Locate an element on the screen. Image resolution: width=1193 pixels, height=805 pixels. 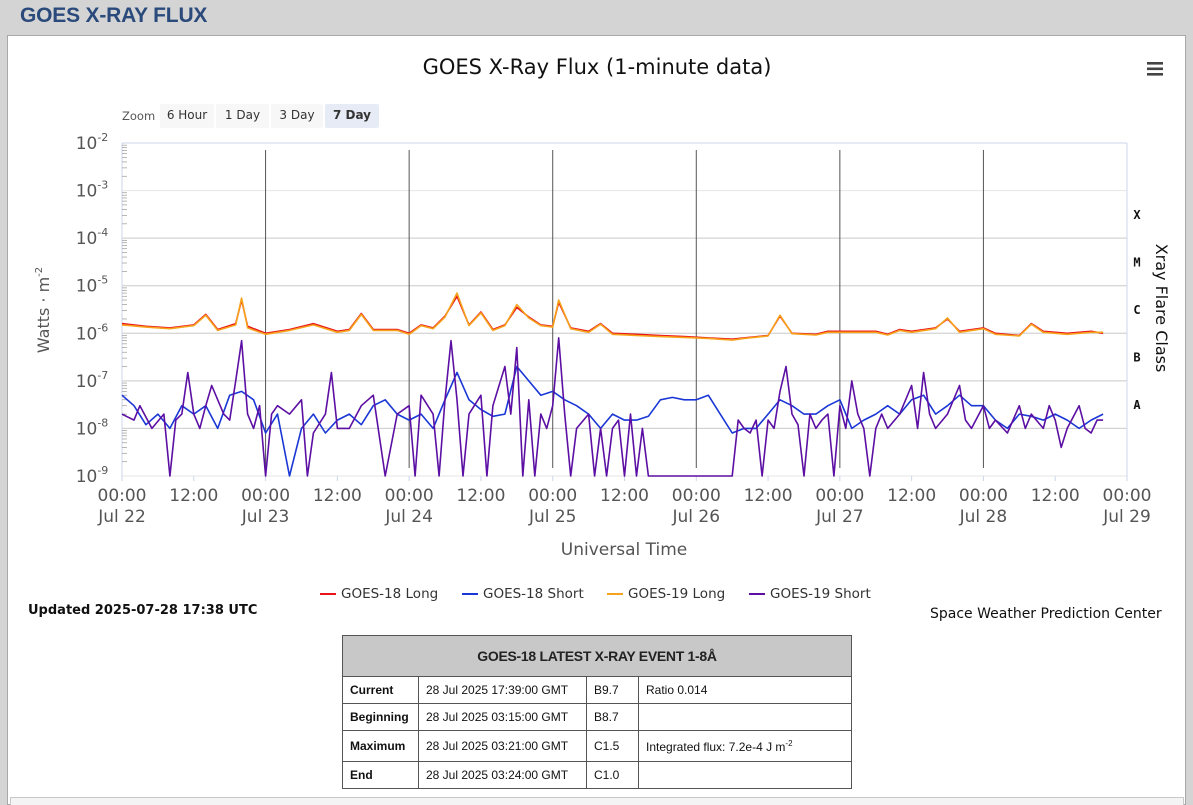
legend-item-goes-18-short: GOES-18 Short is located at coordinates (523, 594).